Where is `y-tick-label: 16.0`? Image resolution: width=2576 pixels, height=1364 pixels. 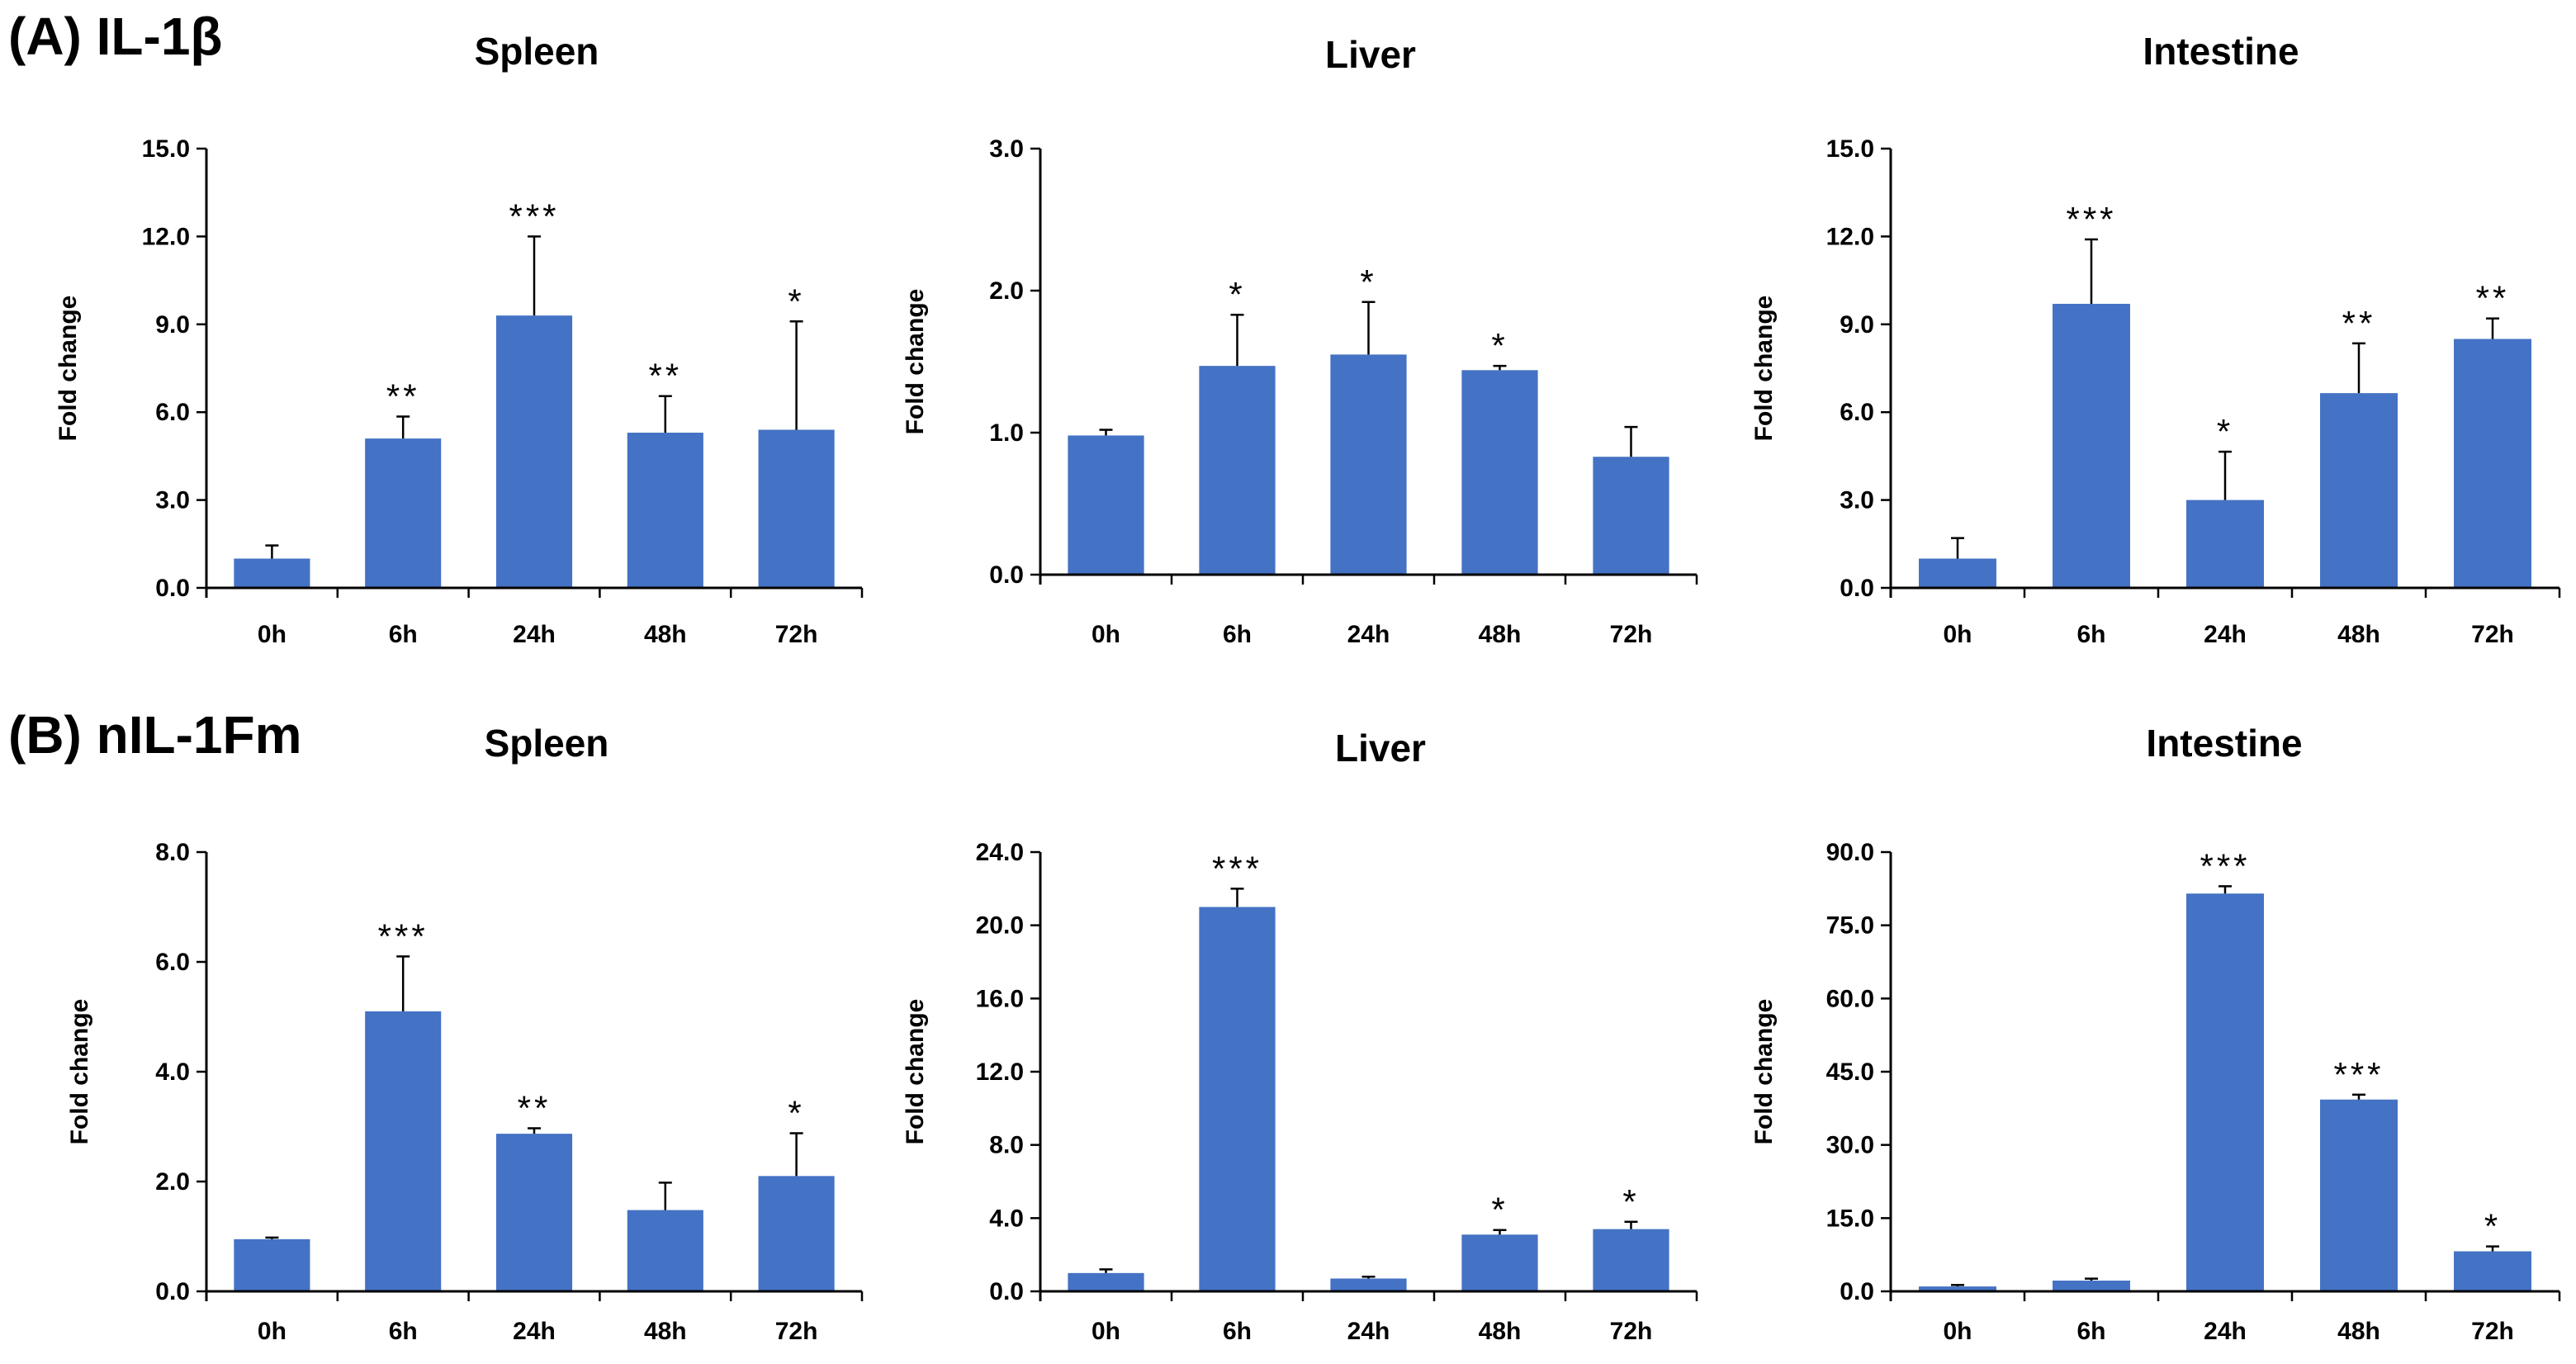
y-tick-label: 16.0 is located at coordinates (1000, 998).